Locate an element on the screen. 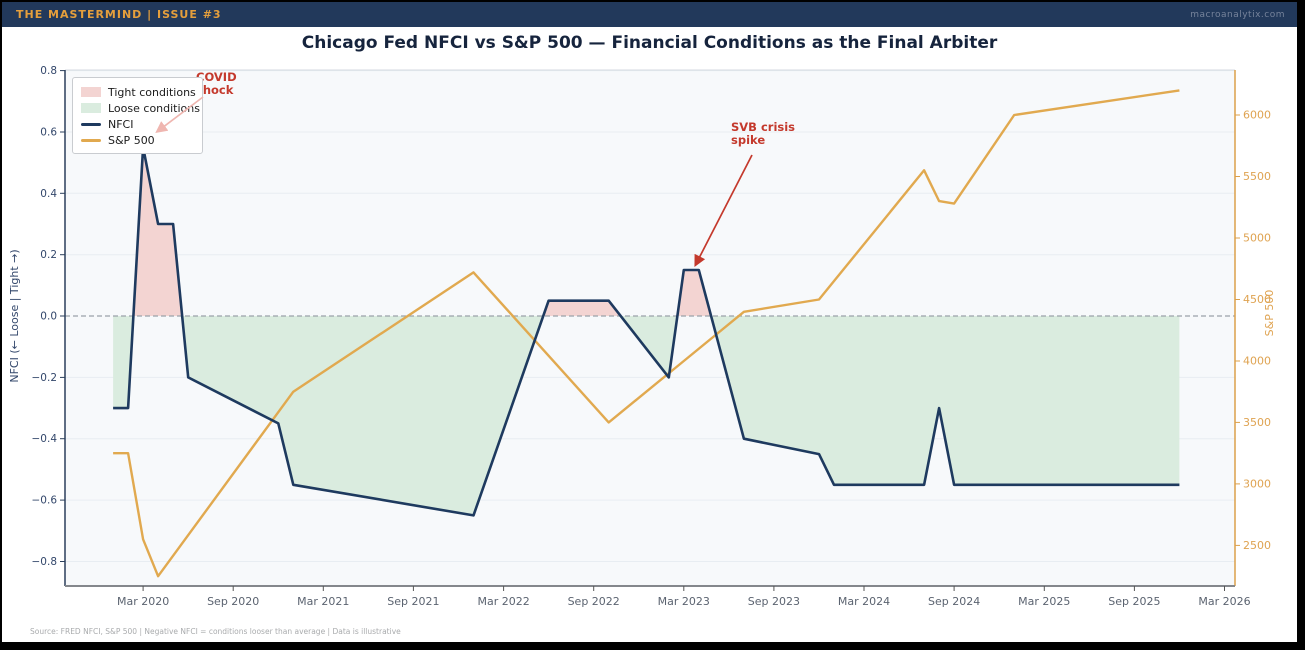 The width and height of the screenshot is (1305, 650). annotation-svb: SVB crisis spike is located at coordinates (763, 134).